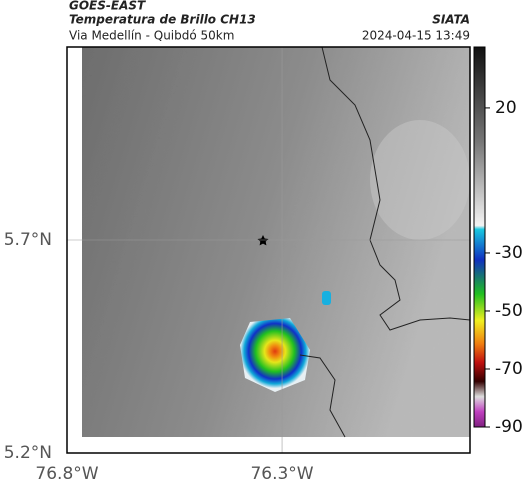 This screenshot has width=526, height=495. I want to click on colorbar-tick-label: -90, so click(509, 427).